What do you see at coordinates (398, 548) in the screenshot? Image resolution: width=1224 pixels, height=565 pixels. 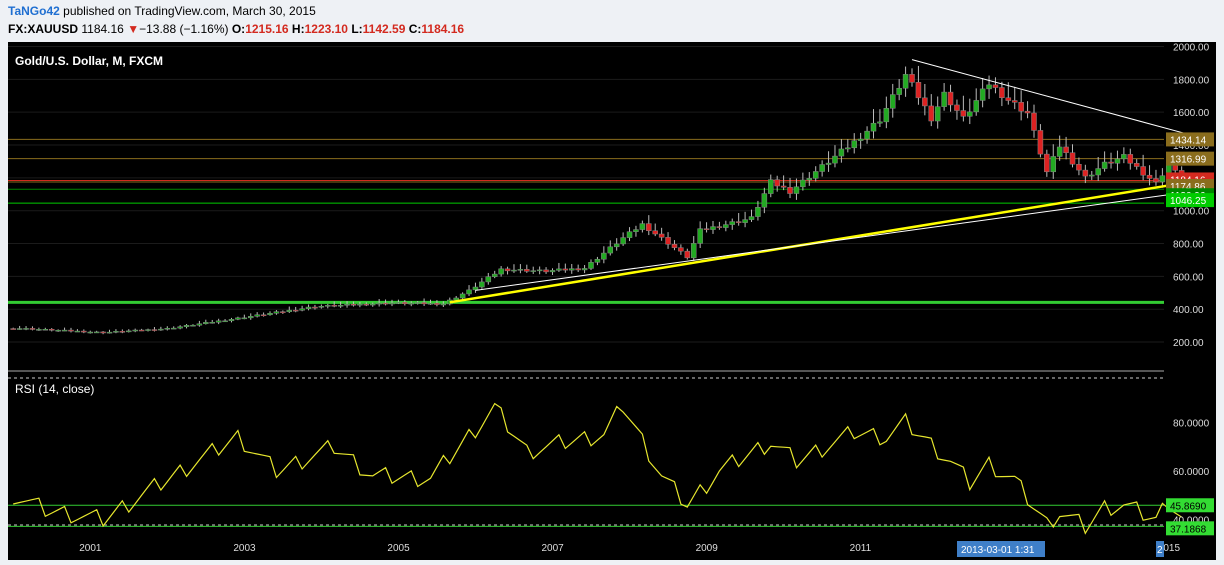 I see `time-axis-tick: 2005` at bounding box center [398, 548].